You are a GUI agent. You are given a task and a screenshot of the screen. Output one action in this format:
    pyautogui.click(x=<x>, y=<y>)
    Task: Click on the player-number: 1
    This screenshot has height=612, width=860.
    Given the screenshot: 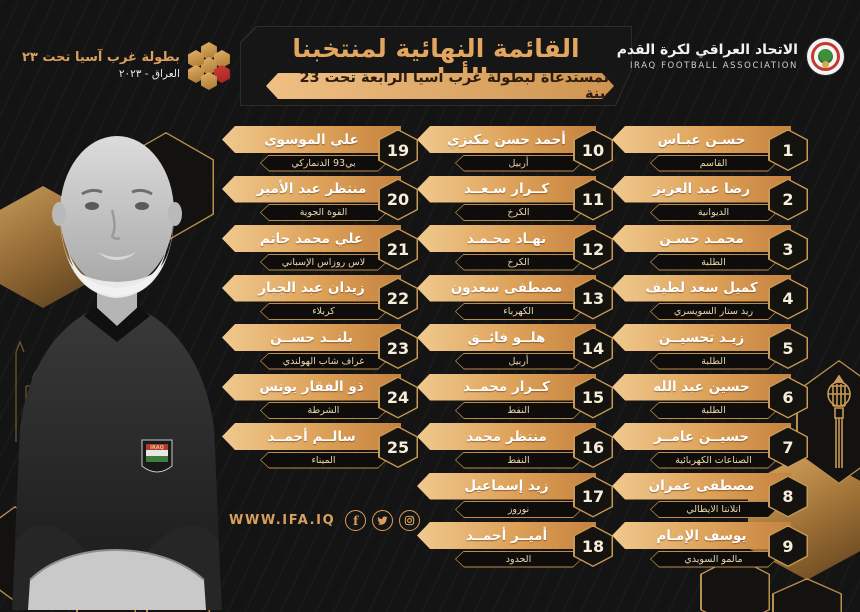 What is the action you would take?
    pyautogui.click(x=788, y=150)
    